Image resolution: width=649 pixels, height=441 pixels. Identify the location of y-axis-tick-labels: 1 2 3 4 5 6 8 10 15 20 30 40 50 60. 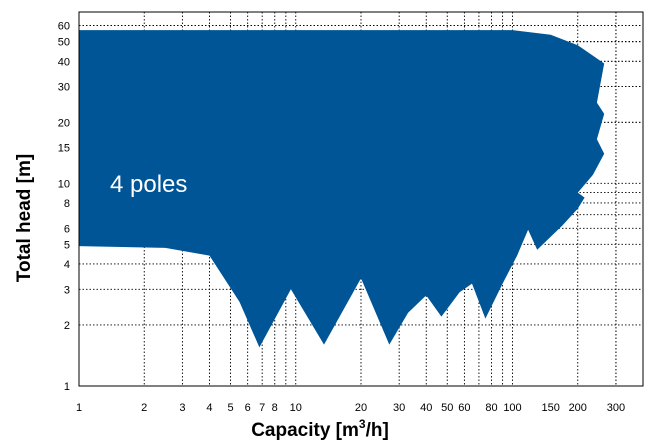
(64, 207).